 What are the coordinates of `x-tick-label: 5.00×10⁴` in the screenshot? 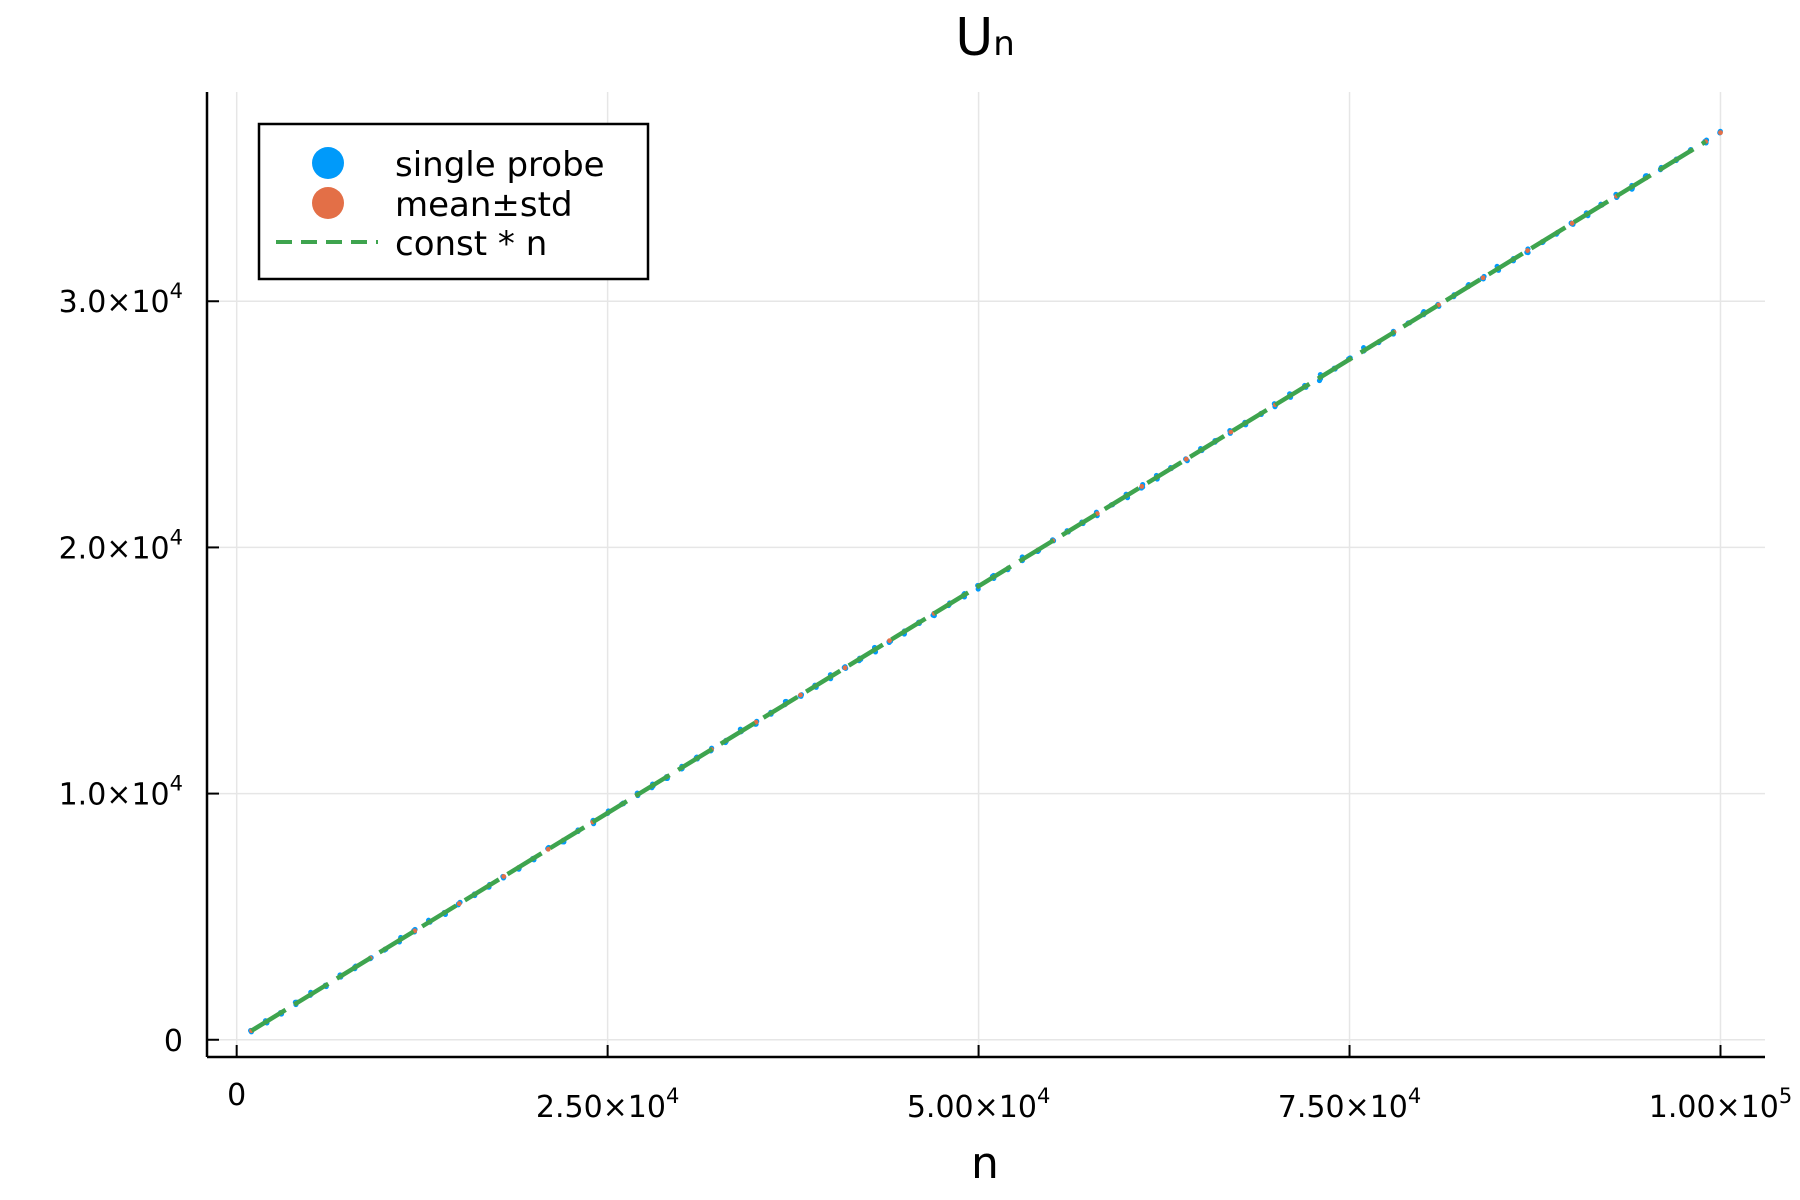 It's located at (978, 1104).